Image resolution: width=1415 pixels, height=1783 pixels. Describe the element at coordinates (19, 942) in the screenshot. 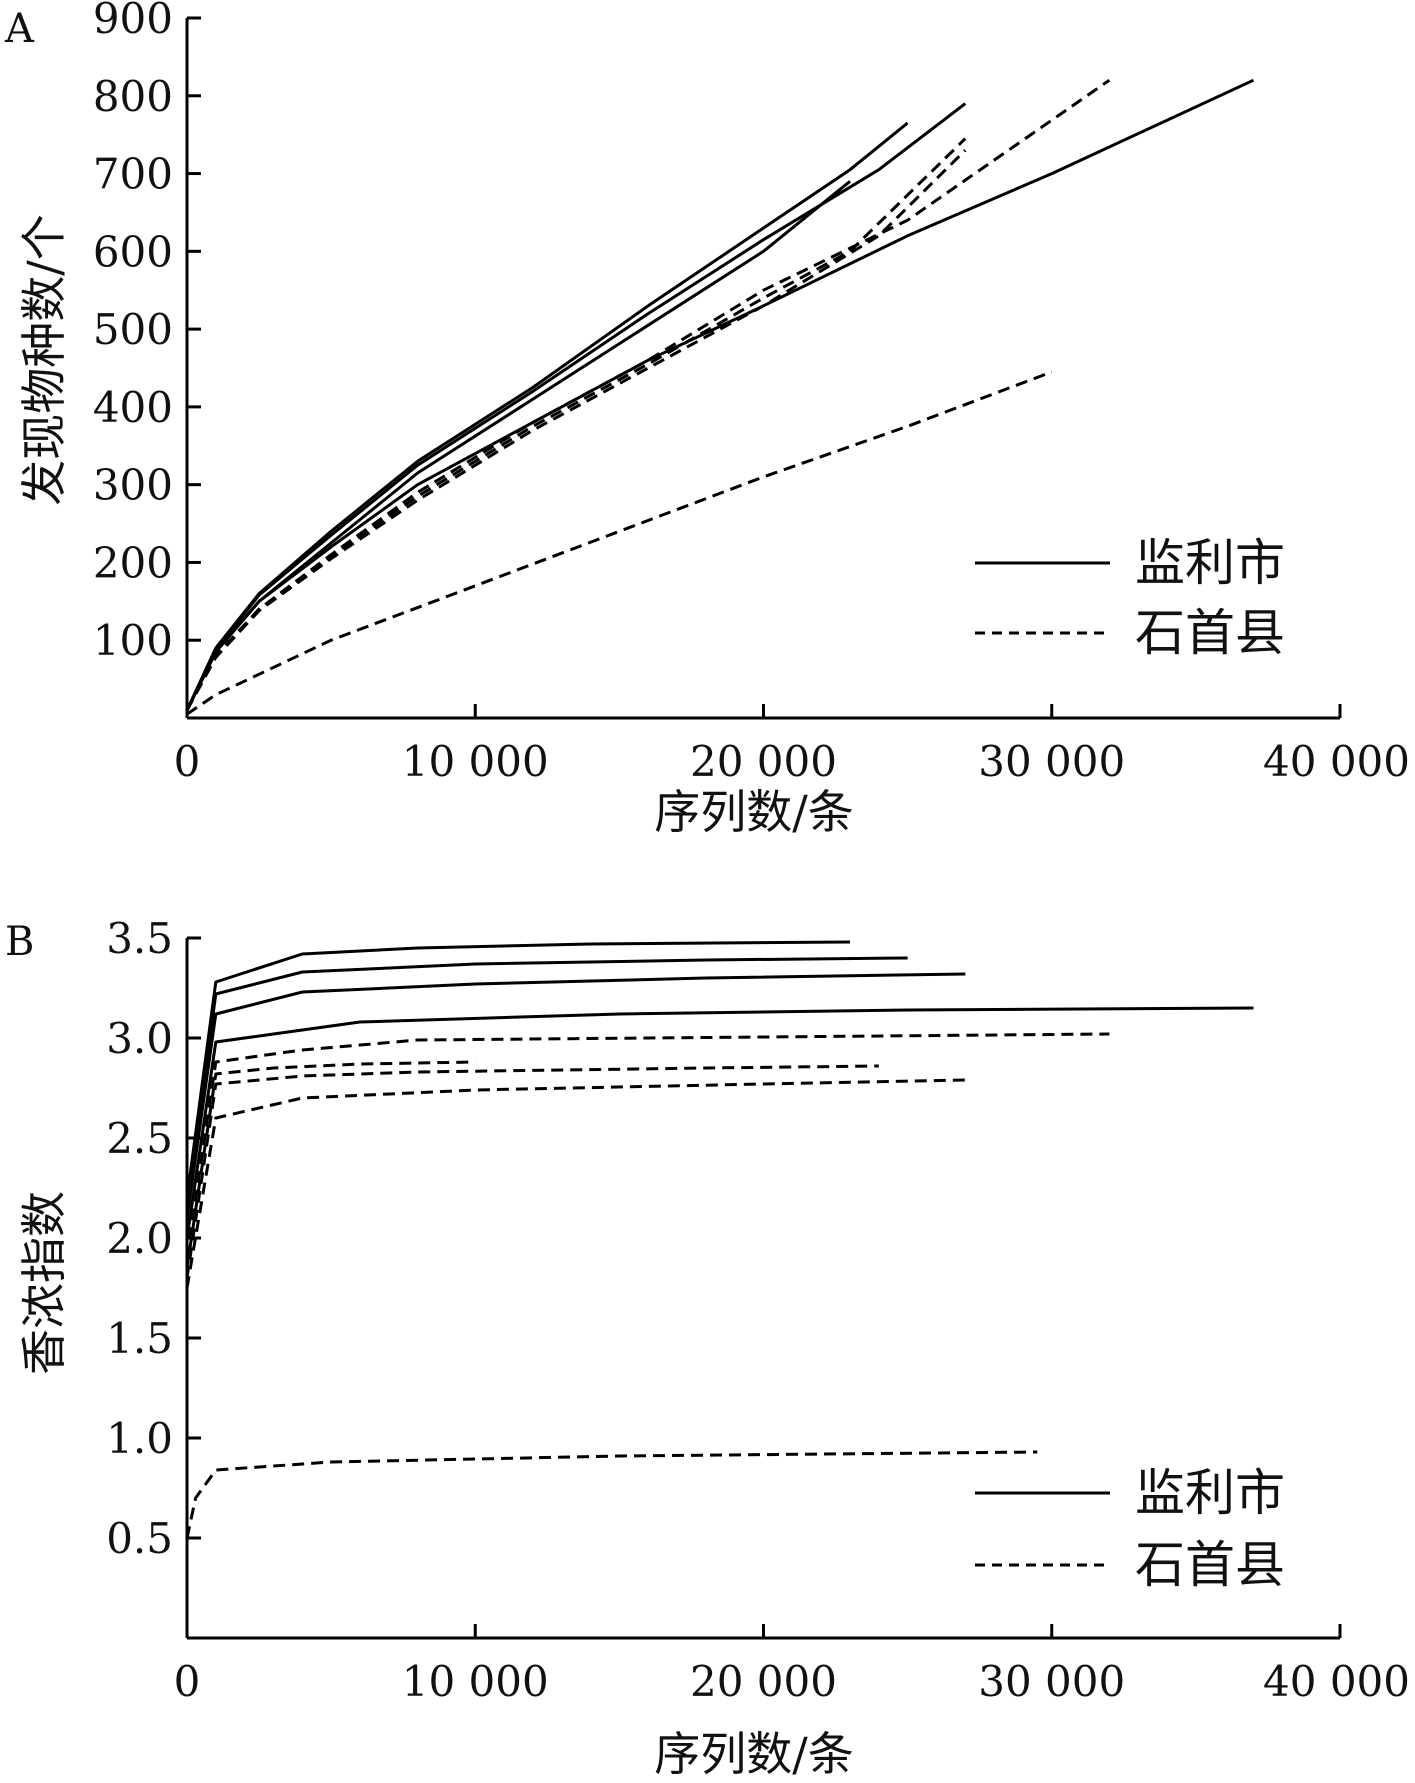

I see `panel-b-letter: B` at that location.